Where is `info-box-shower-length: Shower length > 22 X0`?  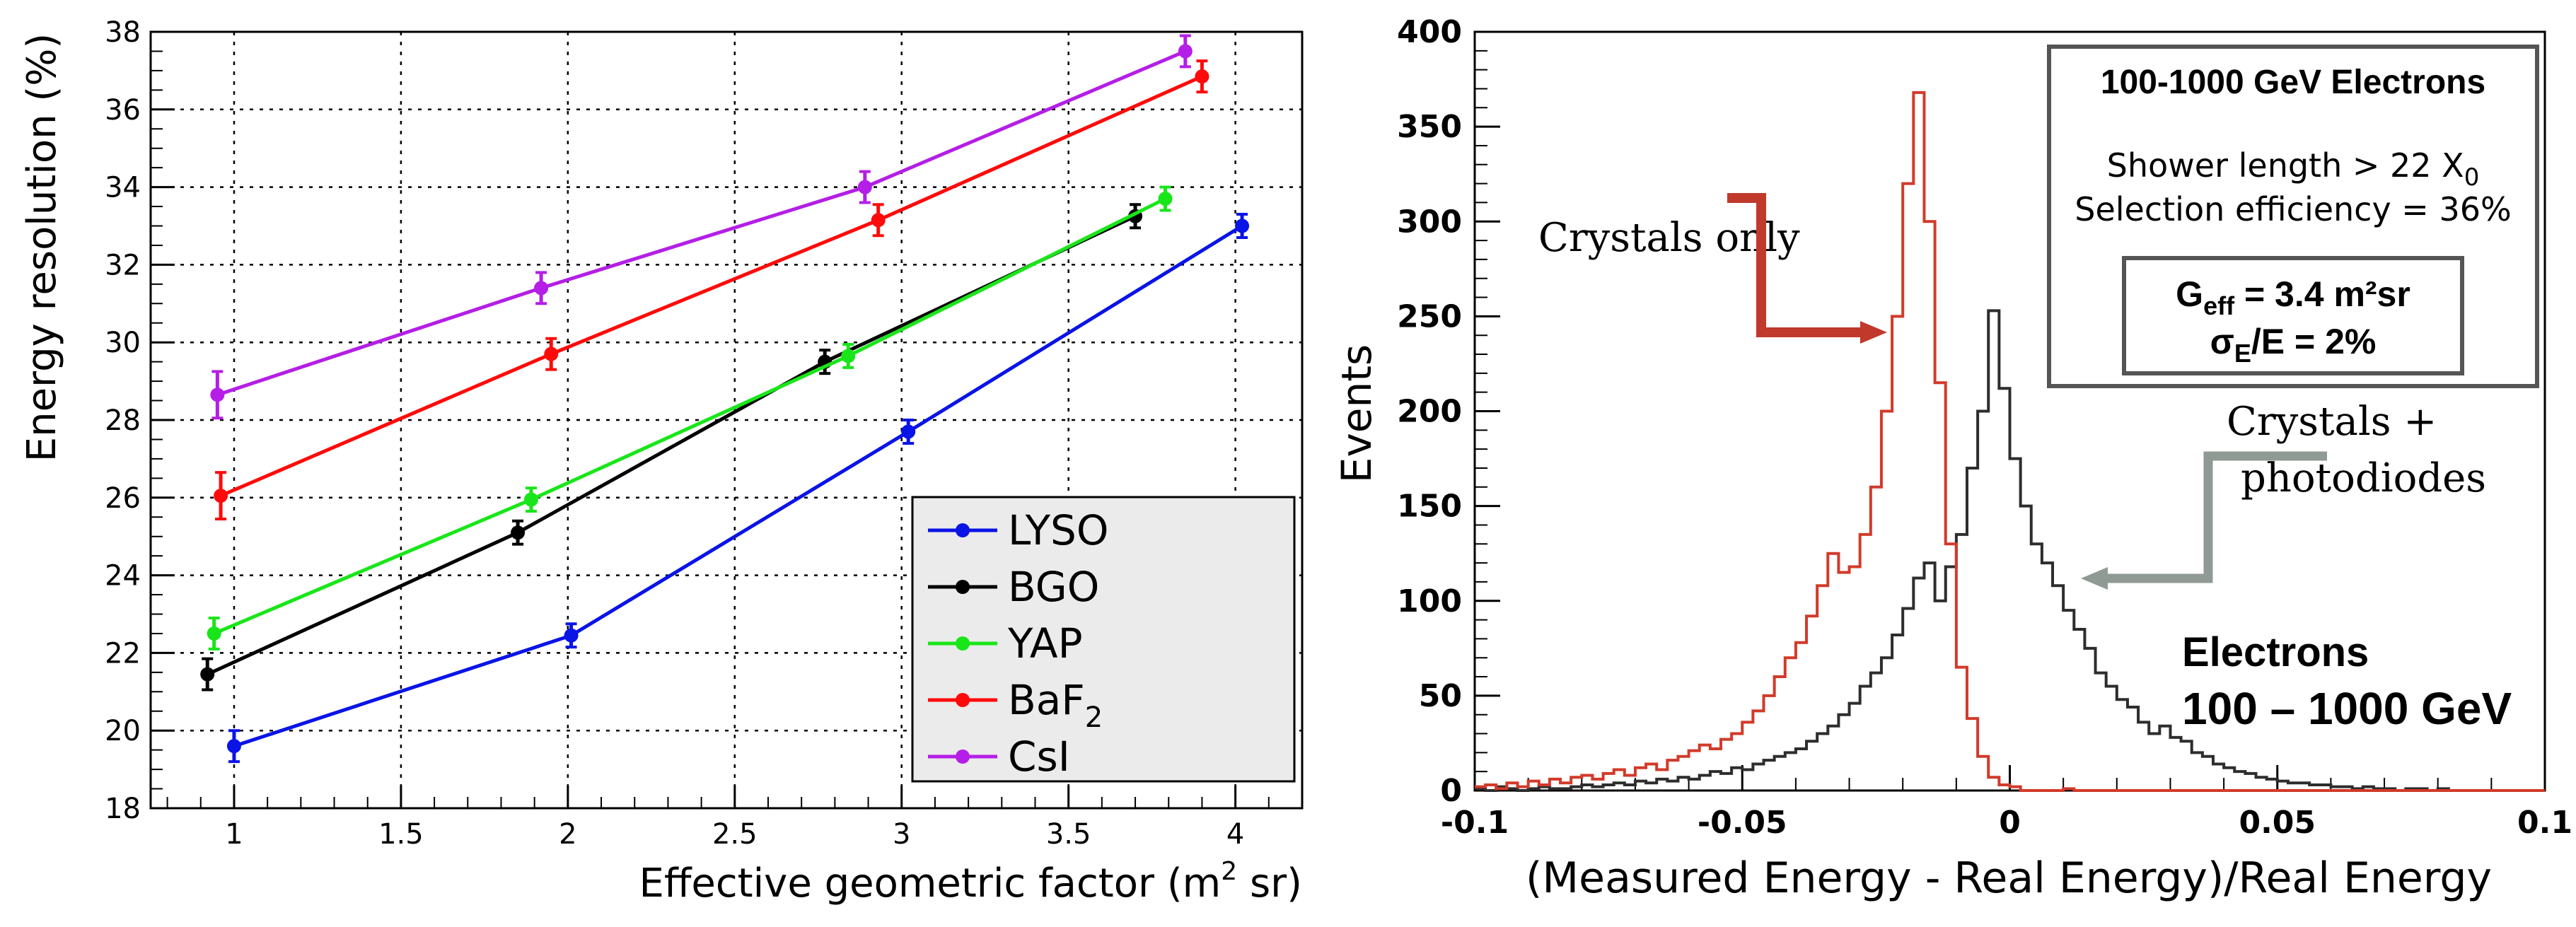
info-box-shower-length: Shower length > 22 X0 is located at coordinates (2293, 169).